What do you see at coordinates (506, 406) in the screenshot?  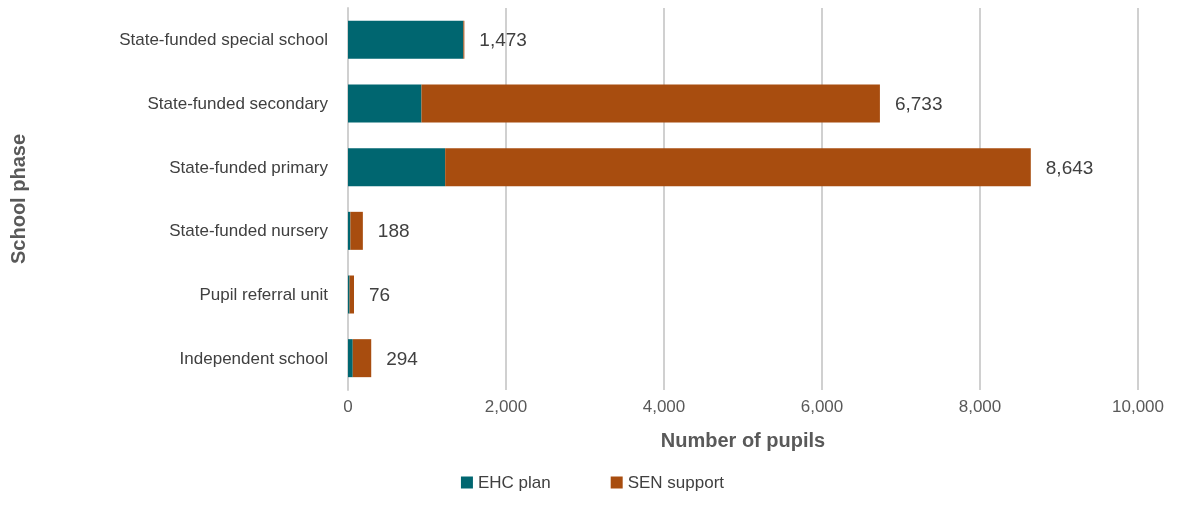 I see `x-tick-label: 2,000` at bounding box center [506, 406].